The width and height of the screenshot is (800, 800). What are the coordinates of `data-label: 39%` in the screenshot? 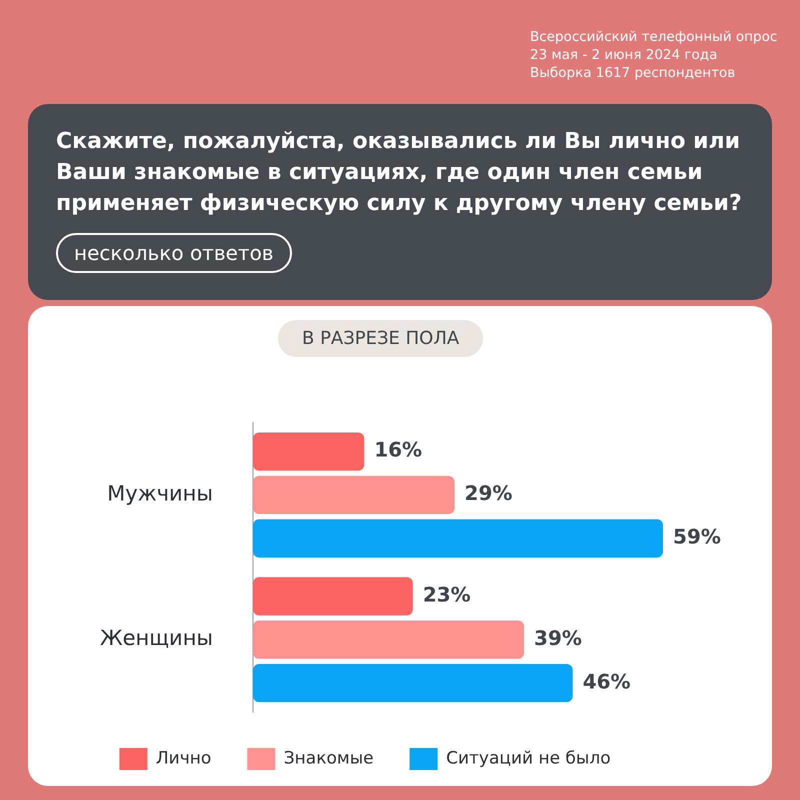 It's located at (558, 638).